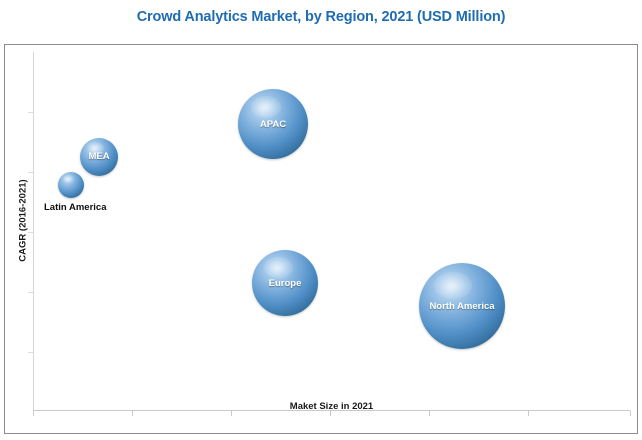 This screenshot has width=642, height=440. I want to click on y-axis-title: CAGR (2016-2021), so click(23, 220).